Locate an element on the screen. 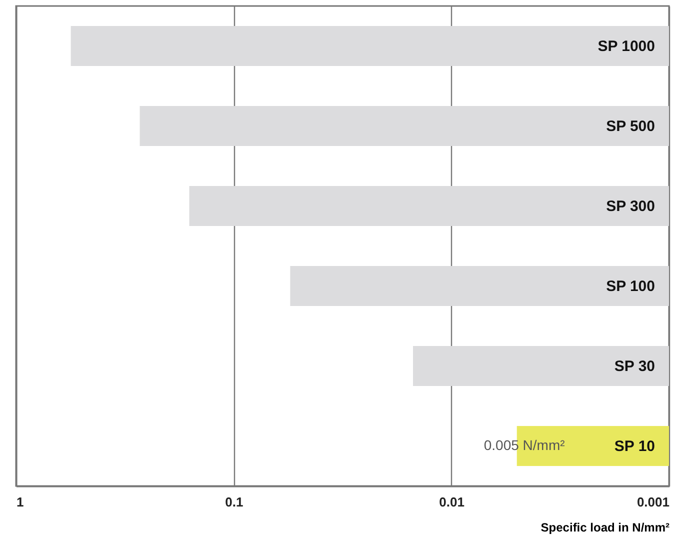 The image size is (682, 540). x-tick-label: 0.1 is located at coordinates (234, 502).